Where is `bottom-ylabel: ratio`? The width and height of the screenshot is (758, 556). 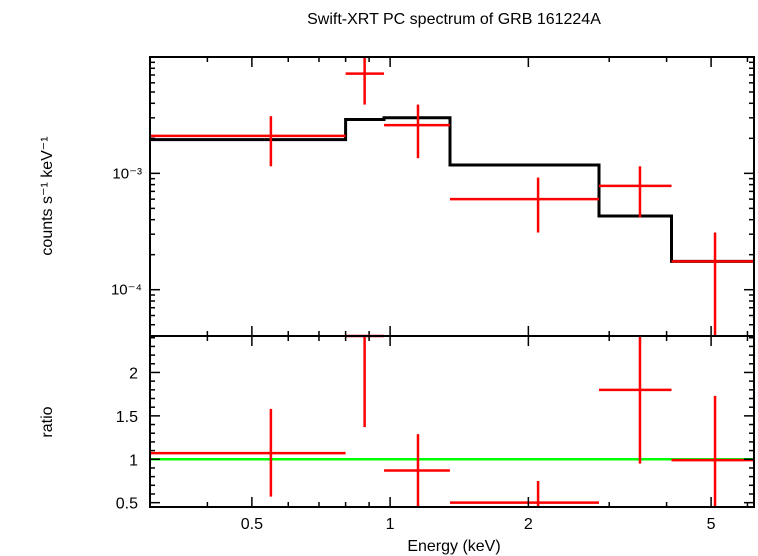 bottom-ylabel: ratio is located at coordinates (47, 421).